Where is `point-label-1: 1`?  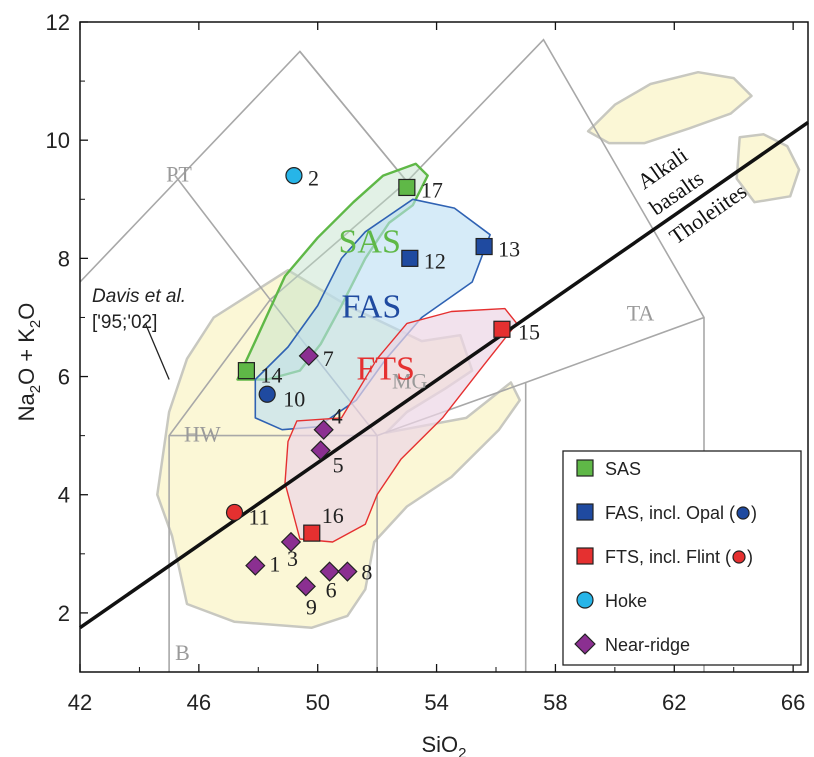
point-label-1: 1 is located at coordinates (274, 564).